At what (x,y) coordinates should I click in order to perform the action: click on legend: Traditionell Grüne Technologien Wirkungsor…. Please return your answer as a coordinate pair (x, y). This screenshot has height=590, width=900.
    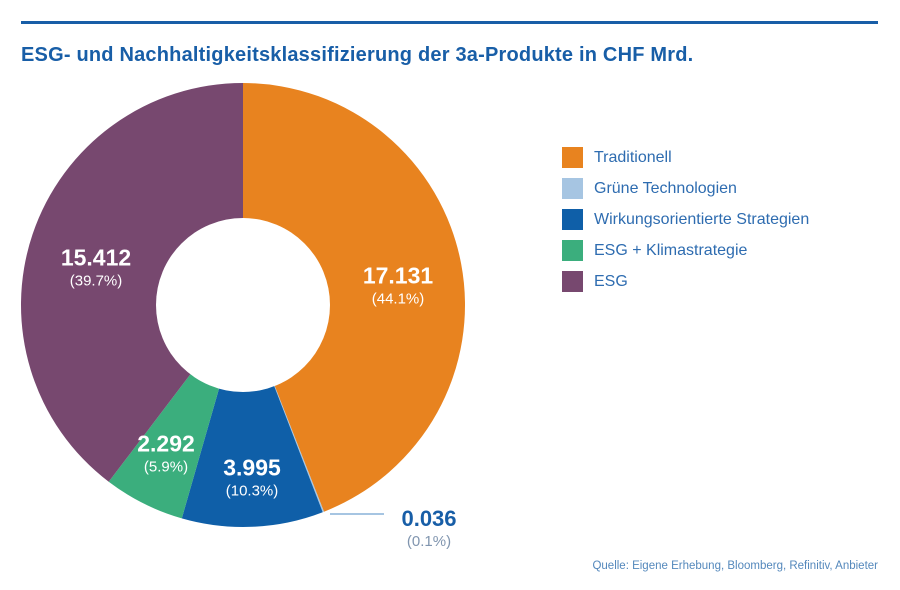
    Looking at the image, I should click on (685, 224).